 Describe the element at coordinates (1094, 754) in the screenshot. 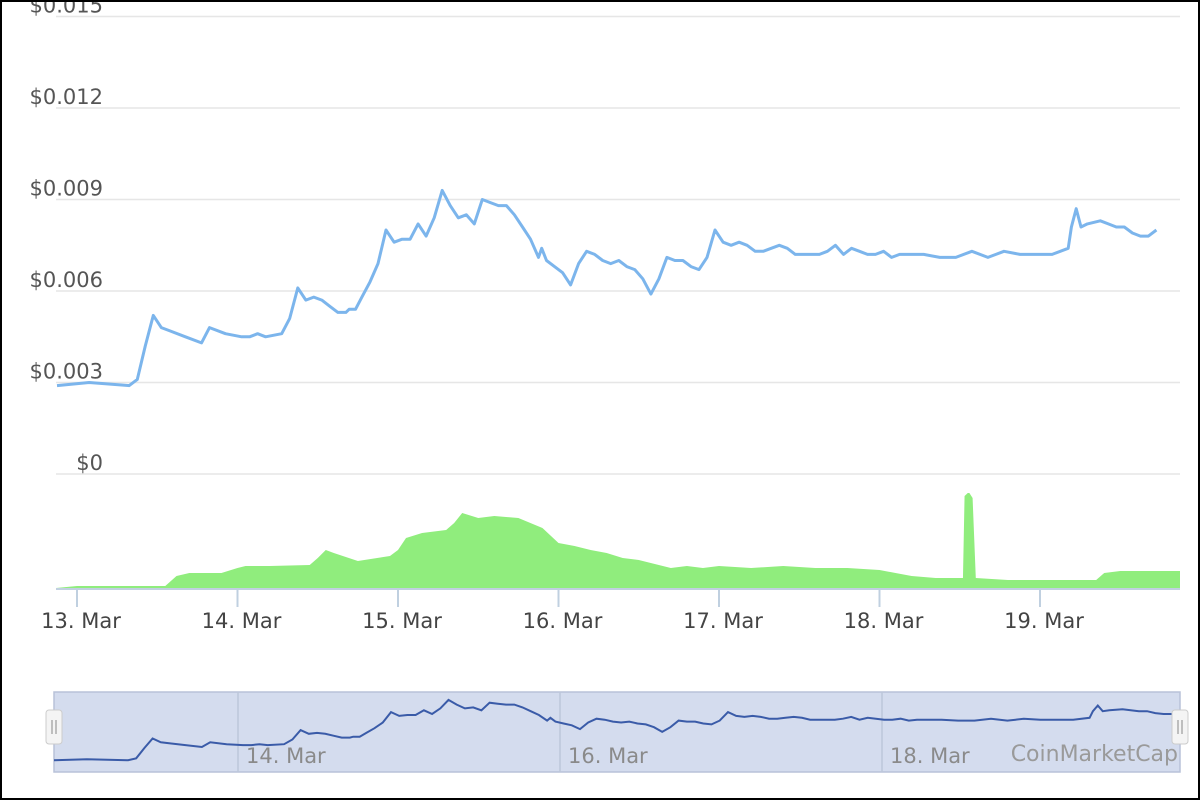

I see `credit-text: CoinMarketCap` at that location.